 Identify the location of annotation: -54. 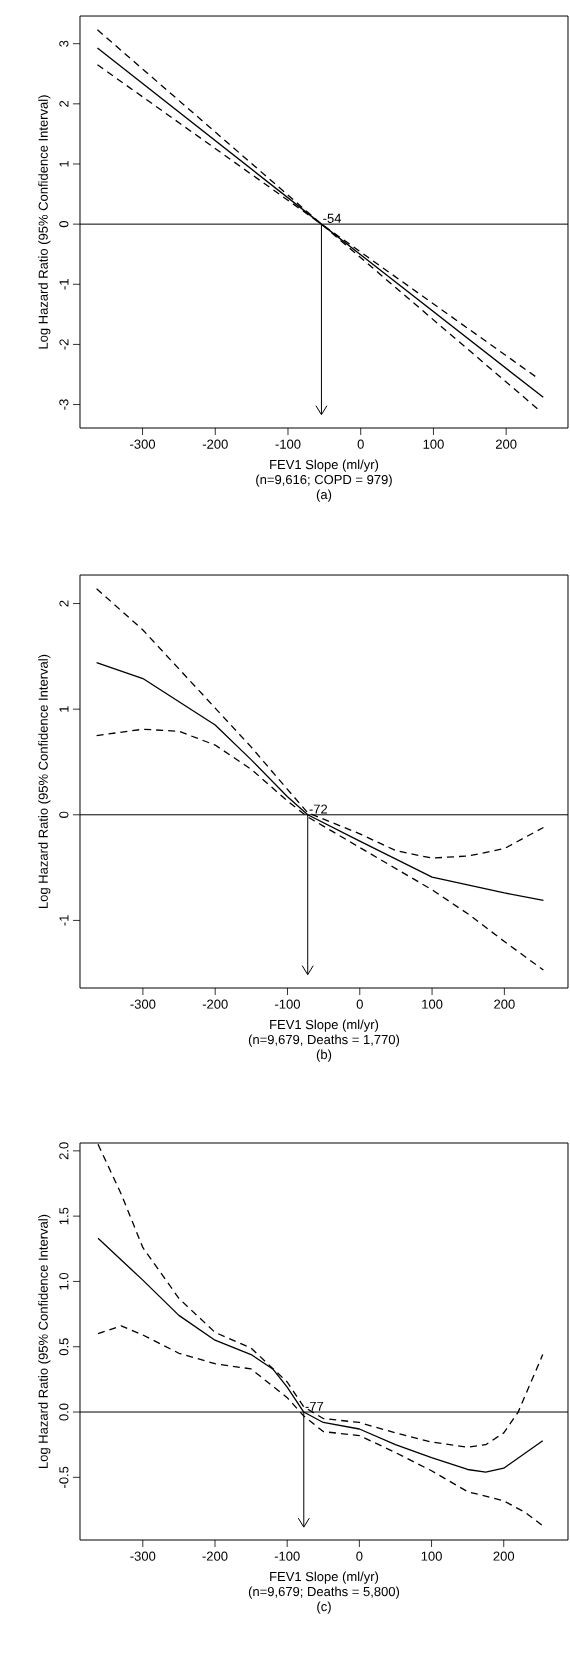
(332, 218).